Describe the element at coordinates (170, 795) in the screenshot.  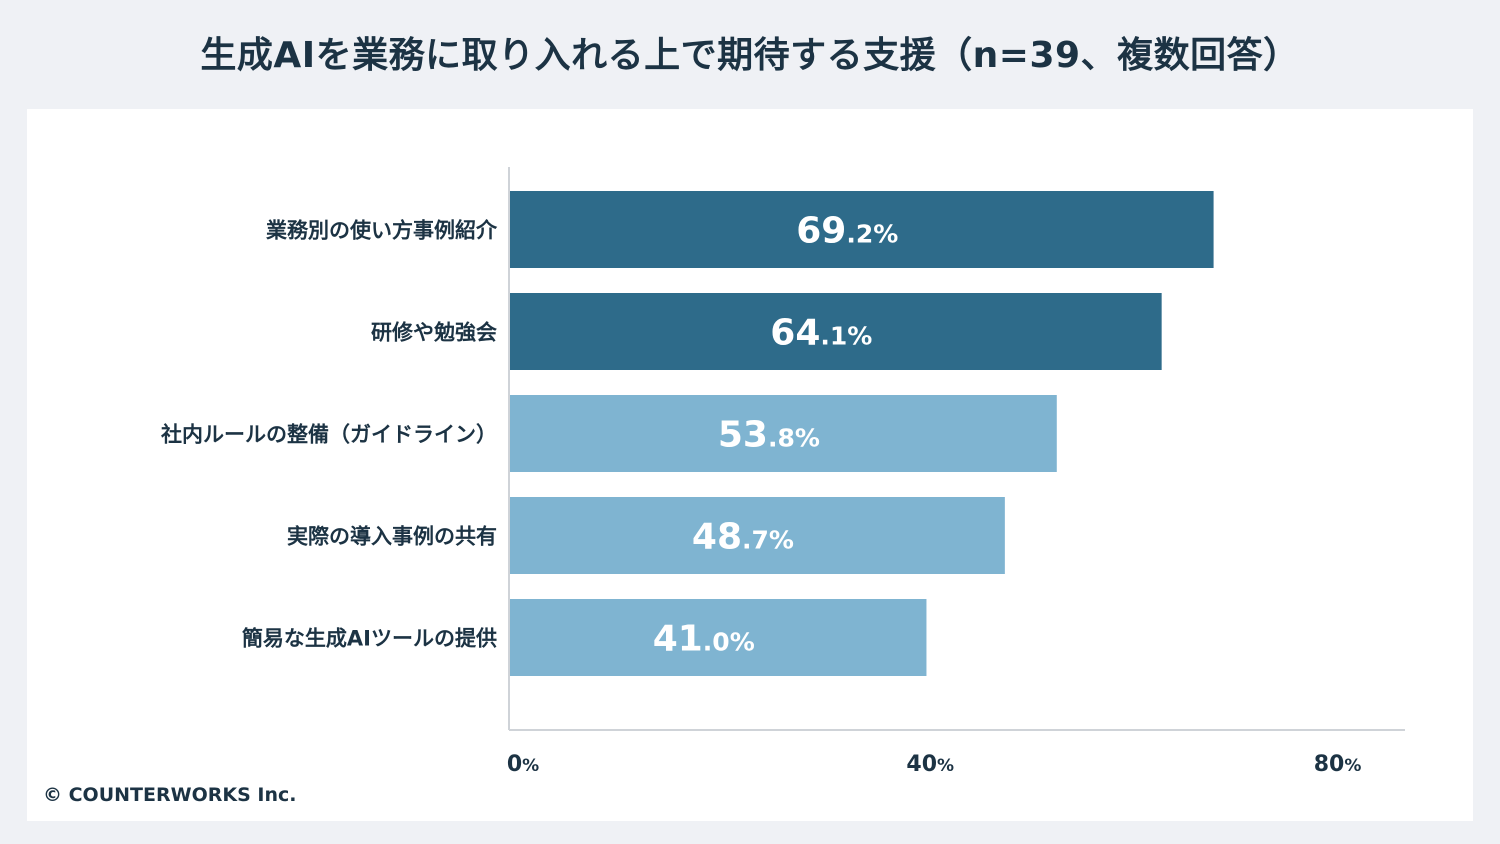
I see `copyright-notice: © COUNTERWORKS Inc.` at that location.